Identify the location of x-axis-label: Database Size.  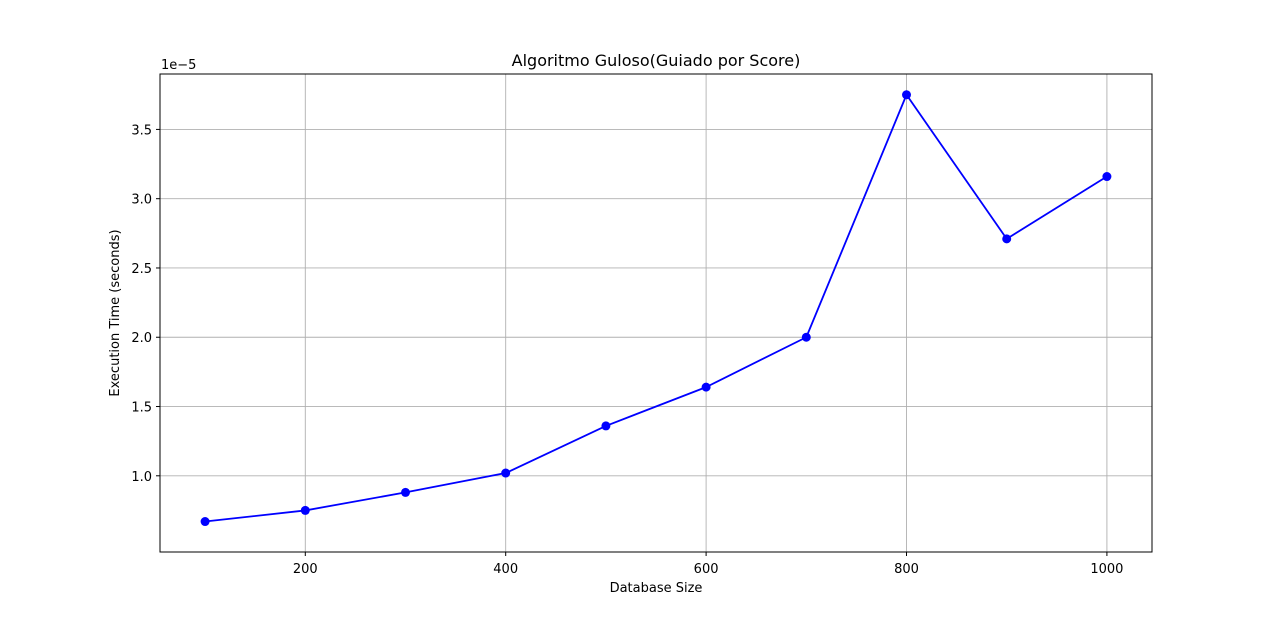
(656, 588).